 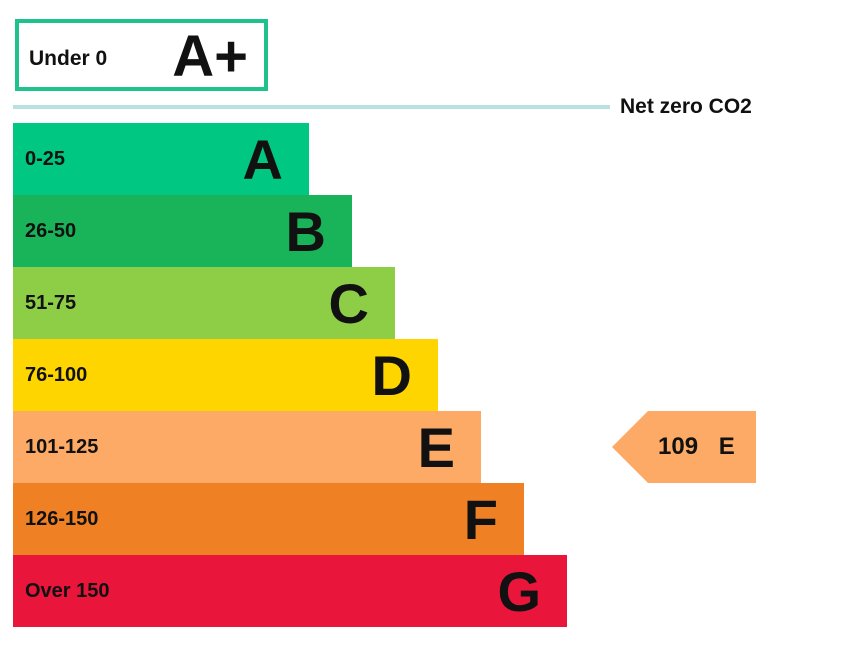 I want to click on band-letter-label: C, so click(x=348, y=303).